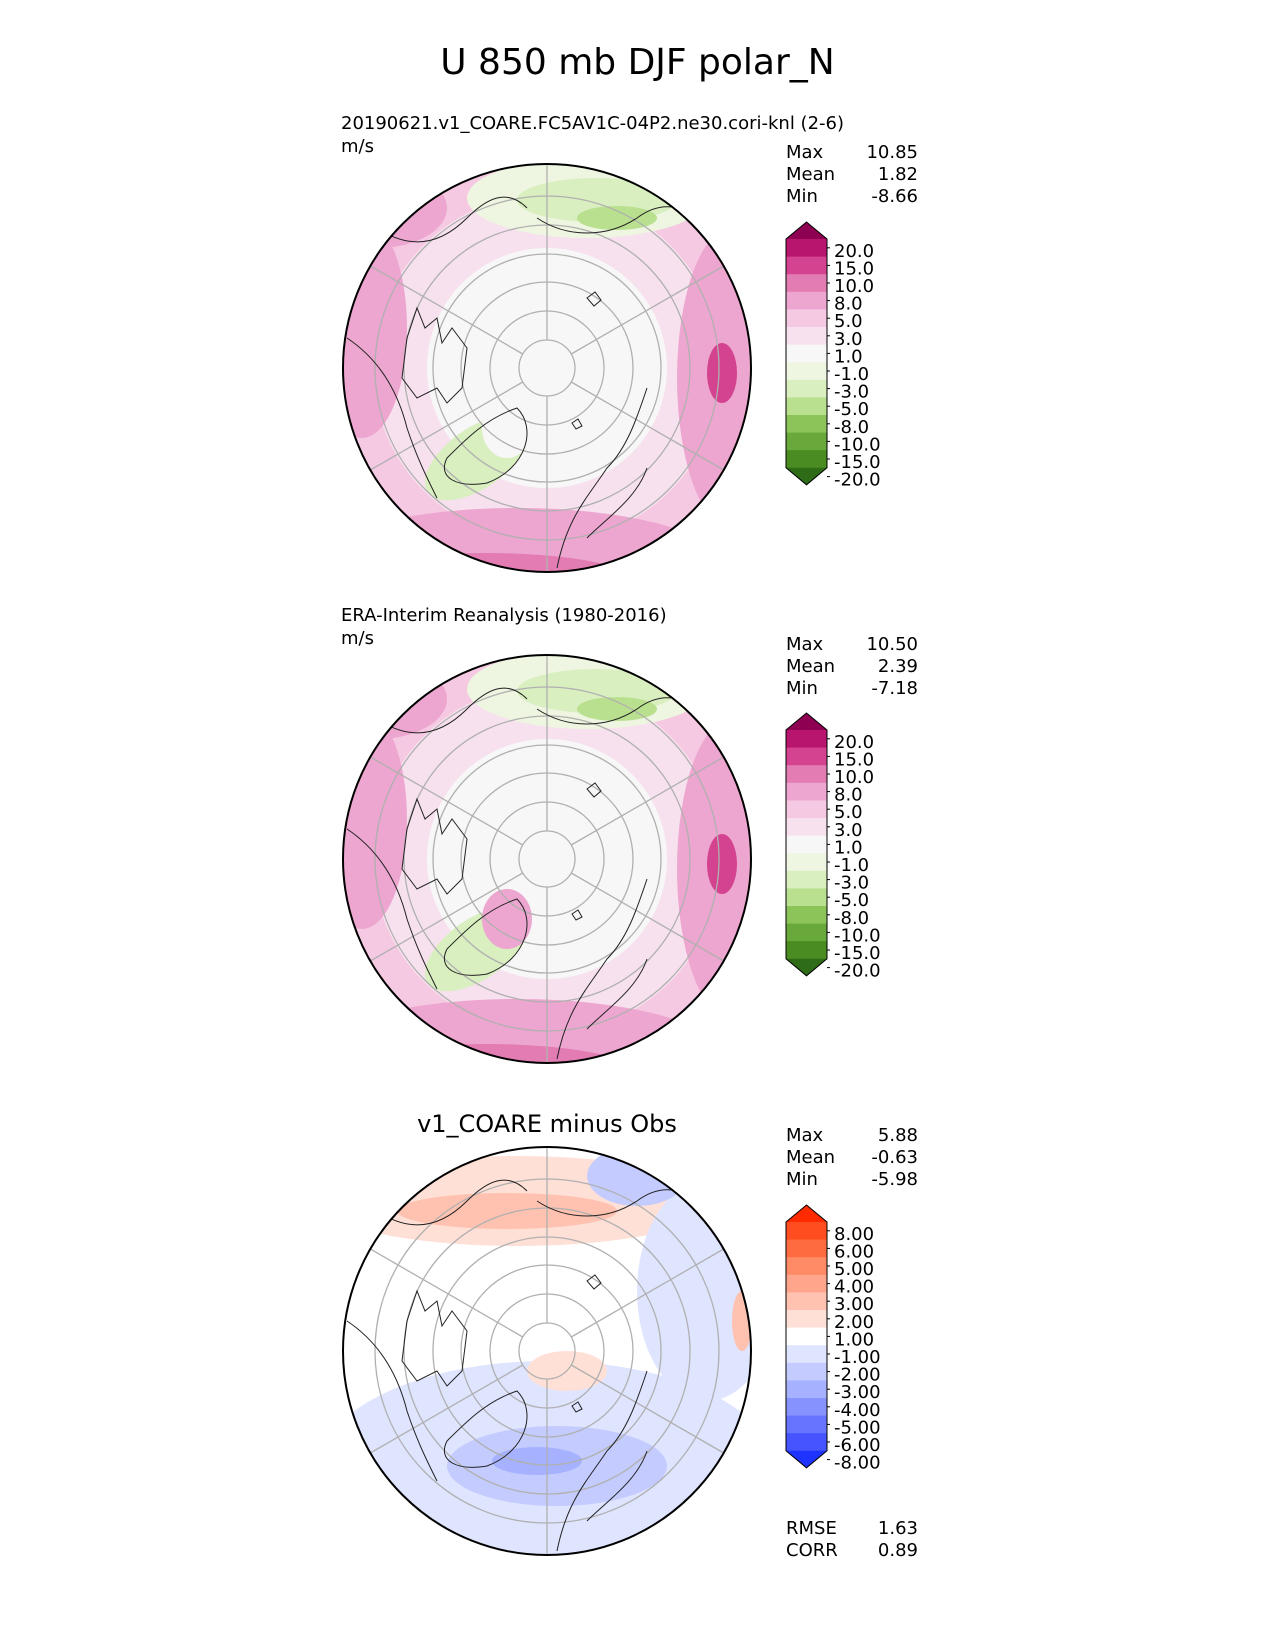 This screenshot has height=1650, width=1275. What do you see at coordinates (851, 918) in the screenshot?
I see `colorbar-tick-label: -8.0` at bounding box center [851, 918].